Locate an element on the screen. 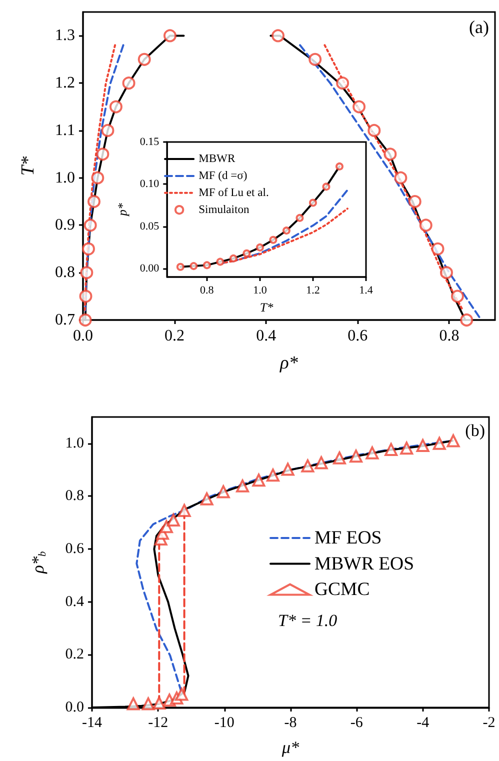 This screenshot has height=761, width=499. x-tick-label: -12 is located at coordinates (158, 723).